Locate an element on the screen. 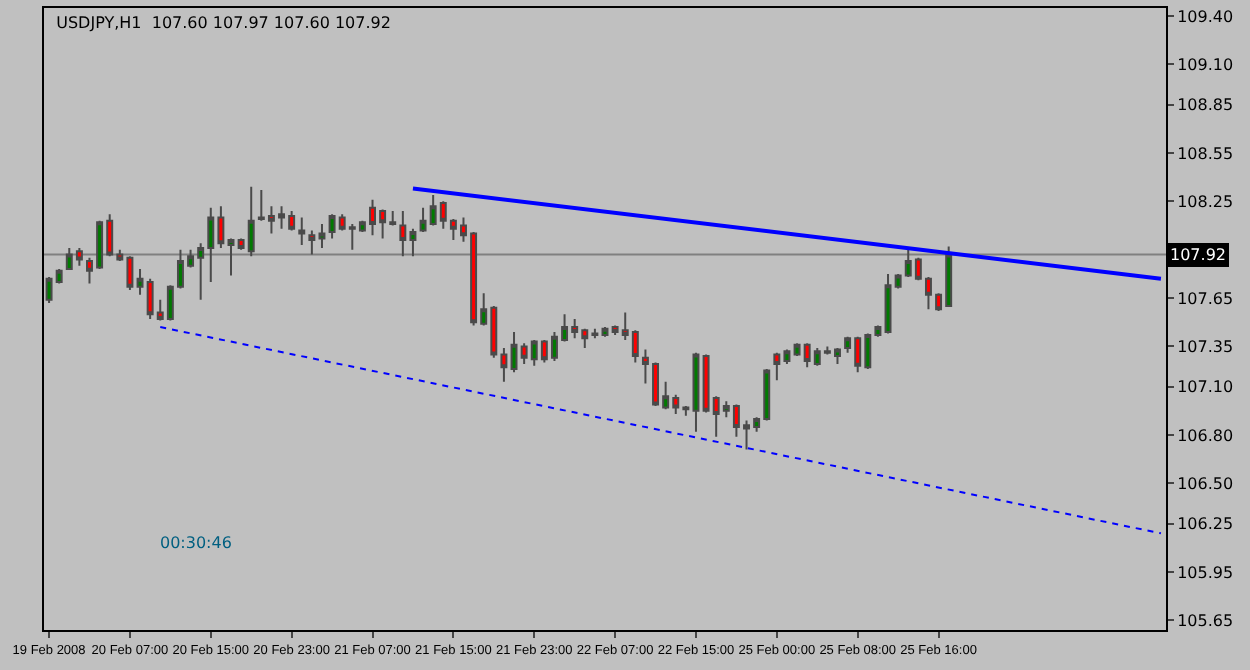 The image size is (1250, 670). y-tick-label: 105.65 is located at coordinates (1205, 620).